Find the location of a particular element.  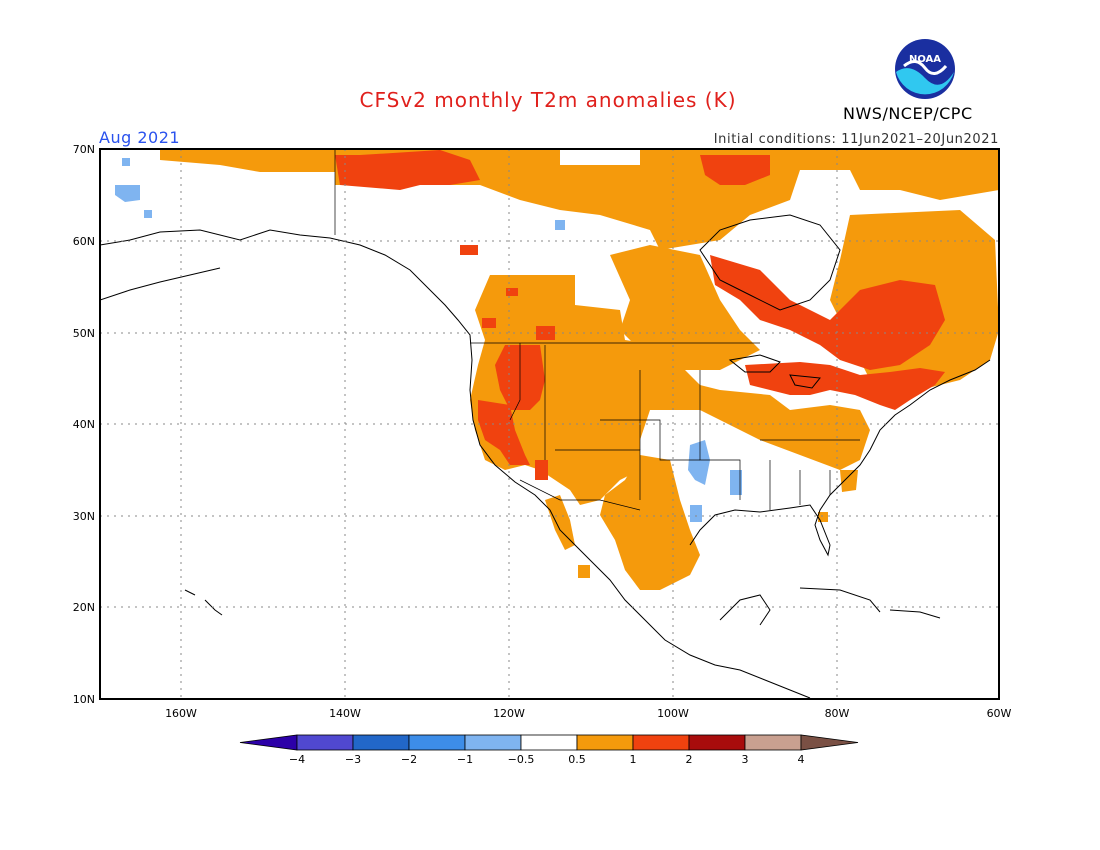

colorbar-high-arrow is located at coordinates (829, 742).